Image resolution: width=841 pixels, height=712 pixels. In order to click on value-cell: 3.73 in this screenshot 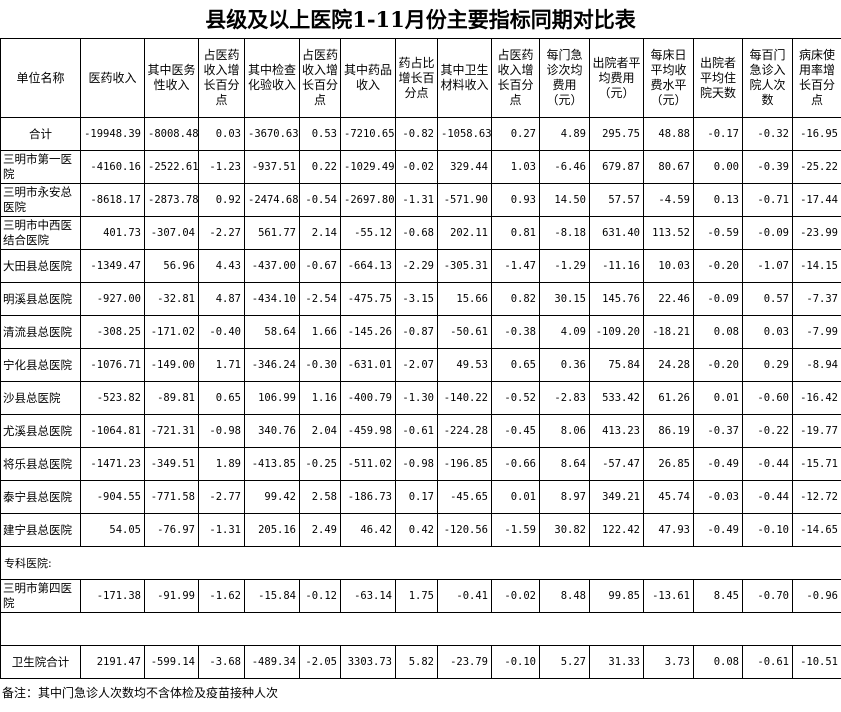, I will do `click(668, 662)`.